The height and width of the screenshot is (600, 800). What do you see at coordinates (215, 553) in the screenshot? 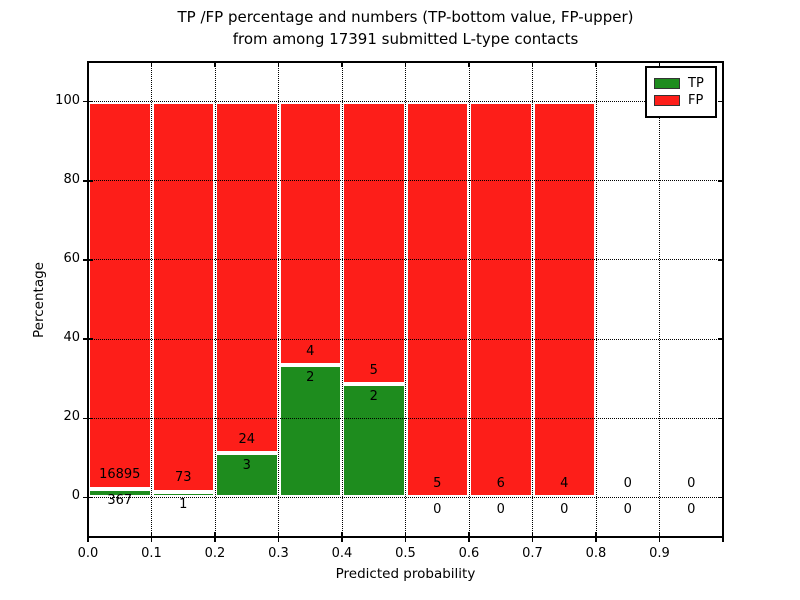
I see `x-tick-label: 0.2` at bounding box center [215, 553].